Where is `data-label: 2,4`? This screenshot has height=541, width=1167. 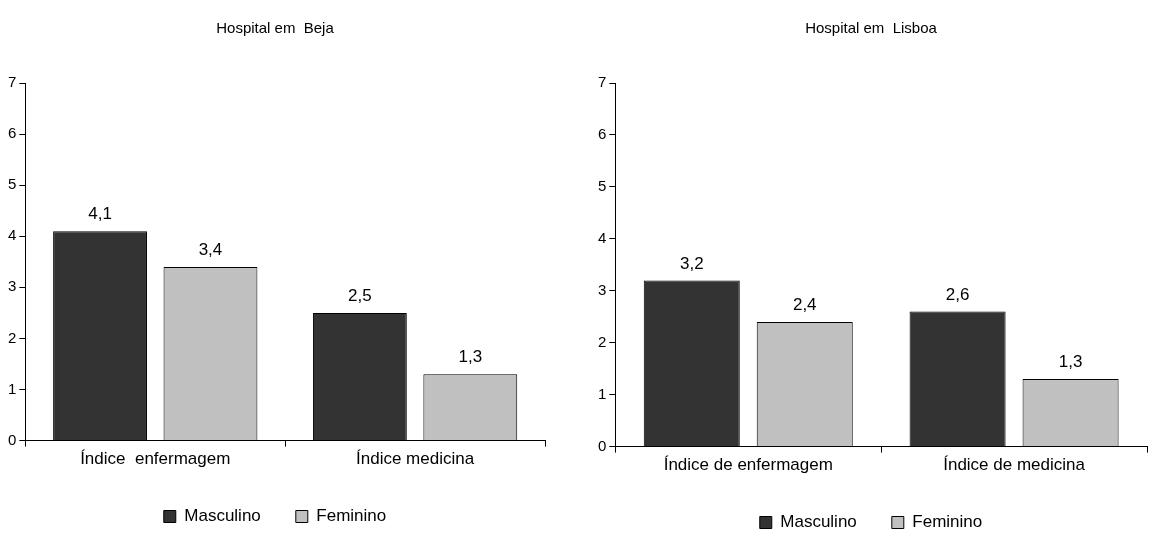 data-label: 2,4 is located at coordinates (804, 305).